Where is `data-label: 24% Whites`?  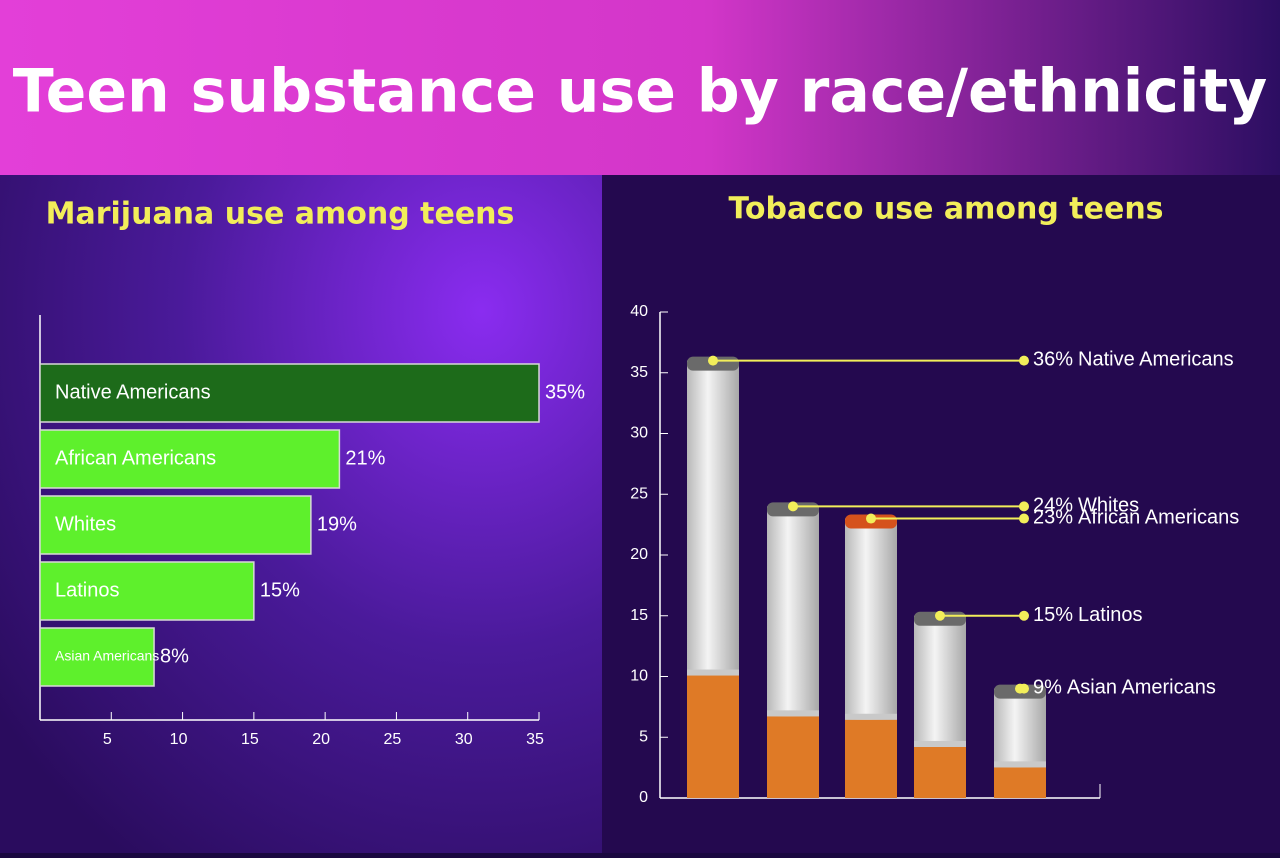
data-label: 24% Whites is located at coordinates (1086, 506).